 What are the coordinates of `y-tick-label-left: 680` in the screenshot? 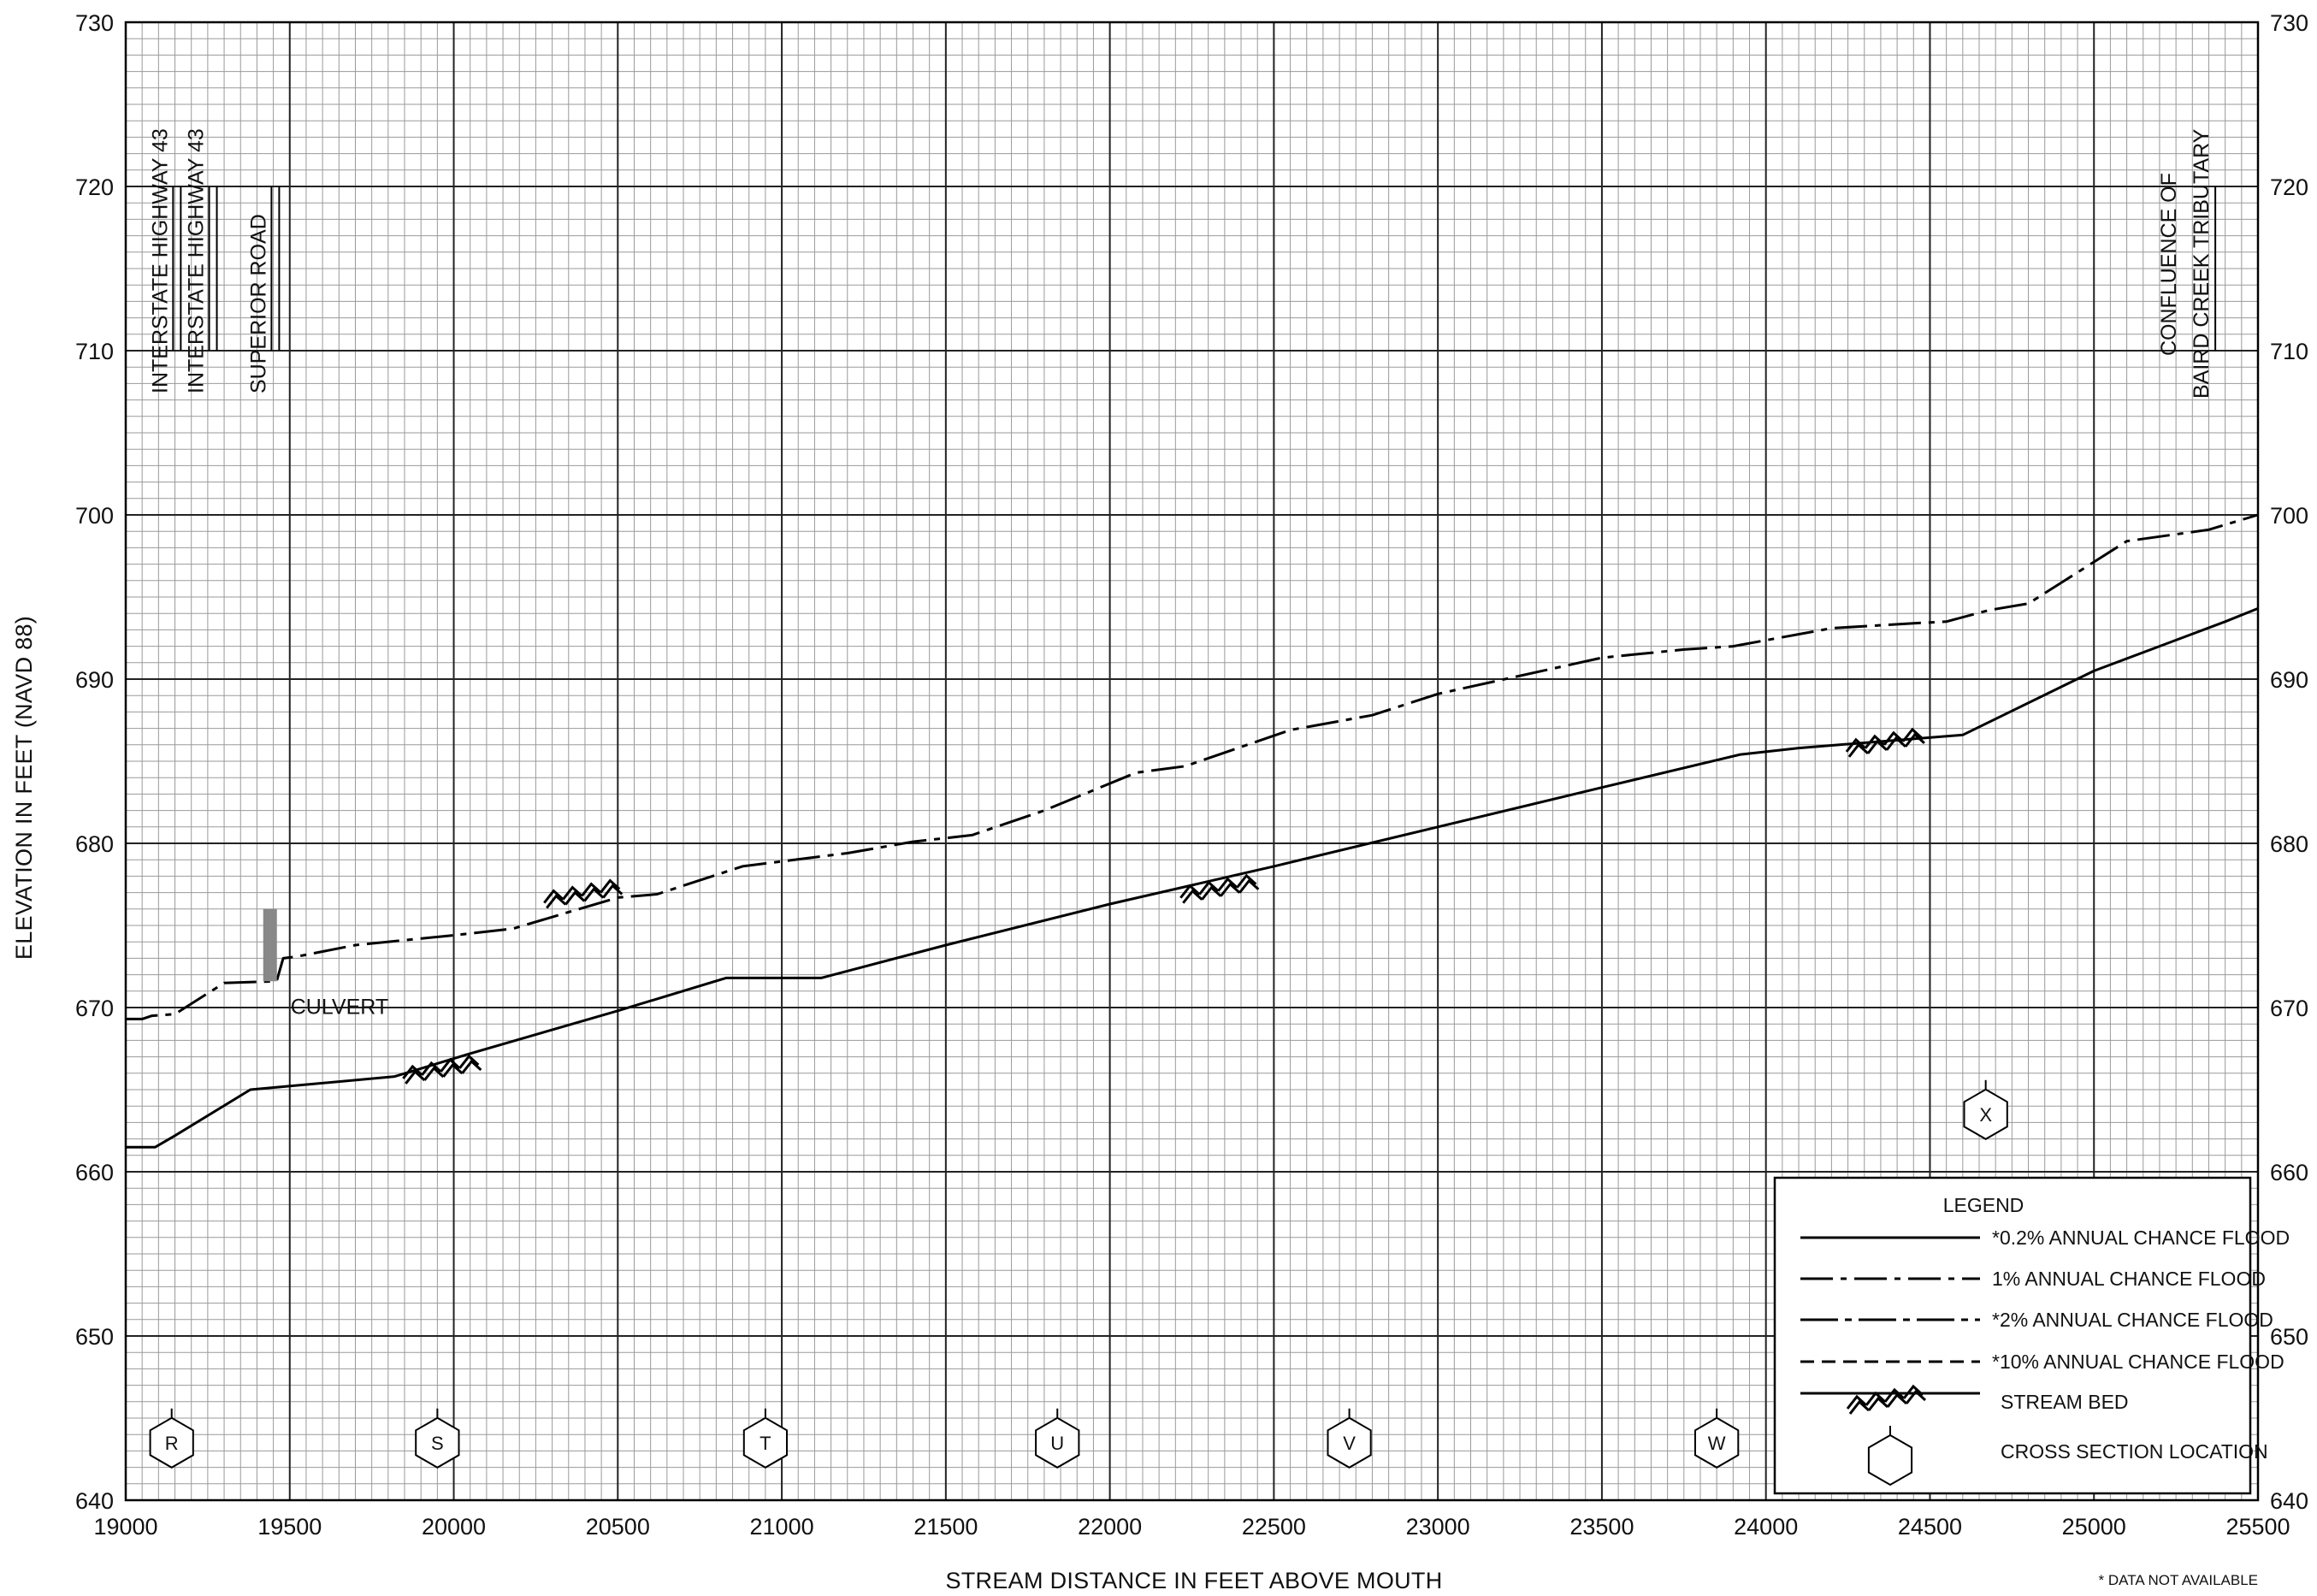 It's located at (94, 844).